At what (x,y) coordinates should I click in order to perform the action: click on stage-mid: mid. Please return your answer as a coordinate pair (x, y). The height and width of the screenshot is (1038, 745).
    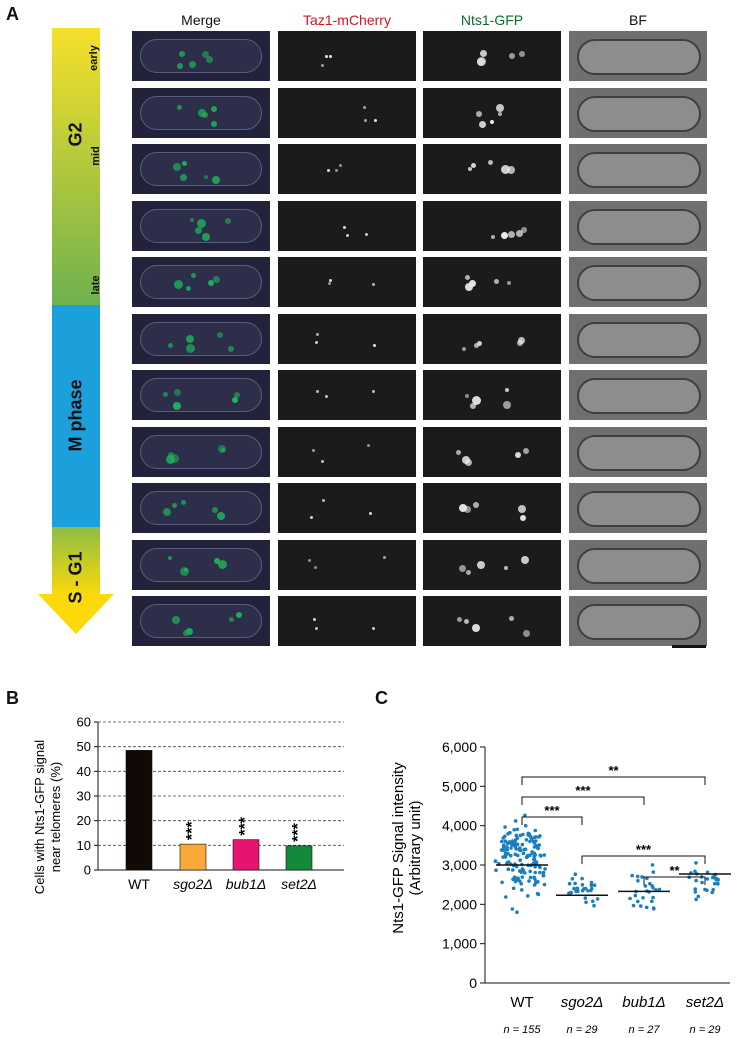
    Looking at the image, I should click on (96, 156).